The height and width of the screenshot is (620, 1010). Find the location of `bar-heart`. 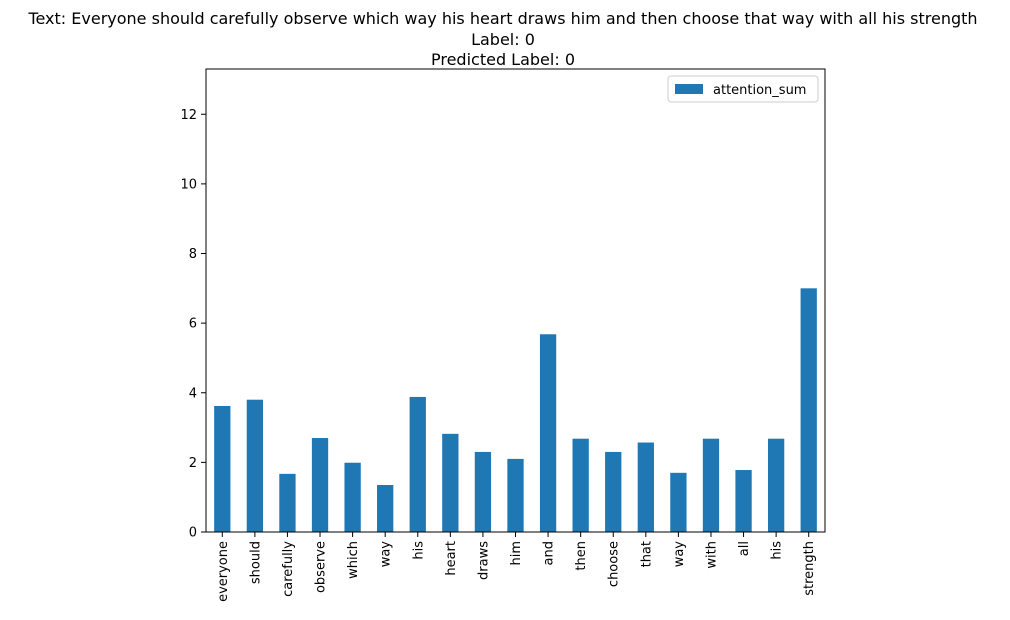

bar-heart is located at coordinates (450, 482).